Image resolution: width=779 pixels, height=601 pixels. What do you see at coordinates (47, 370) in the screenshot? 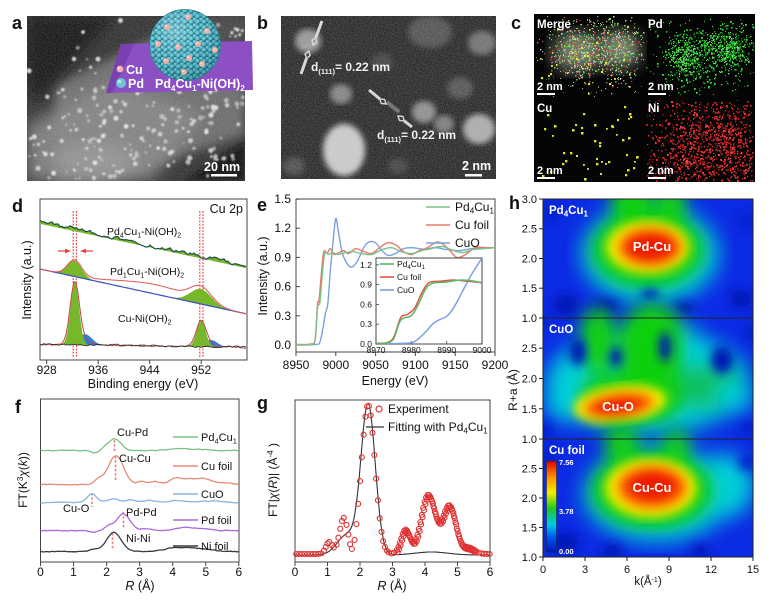
I see `svg-text: 928` at bounding box center [47, 370].